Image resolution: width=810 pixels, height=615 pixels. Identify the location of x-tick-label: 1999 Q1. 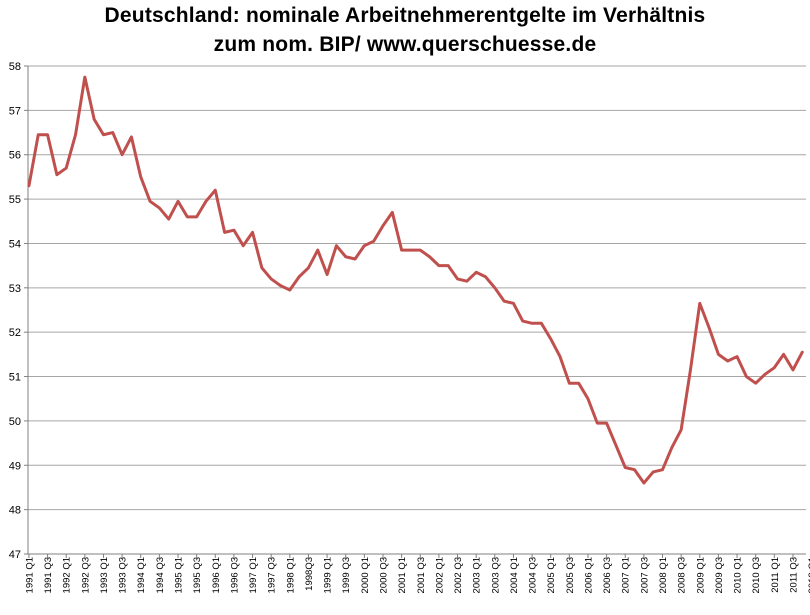
(328, 575).